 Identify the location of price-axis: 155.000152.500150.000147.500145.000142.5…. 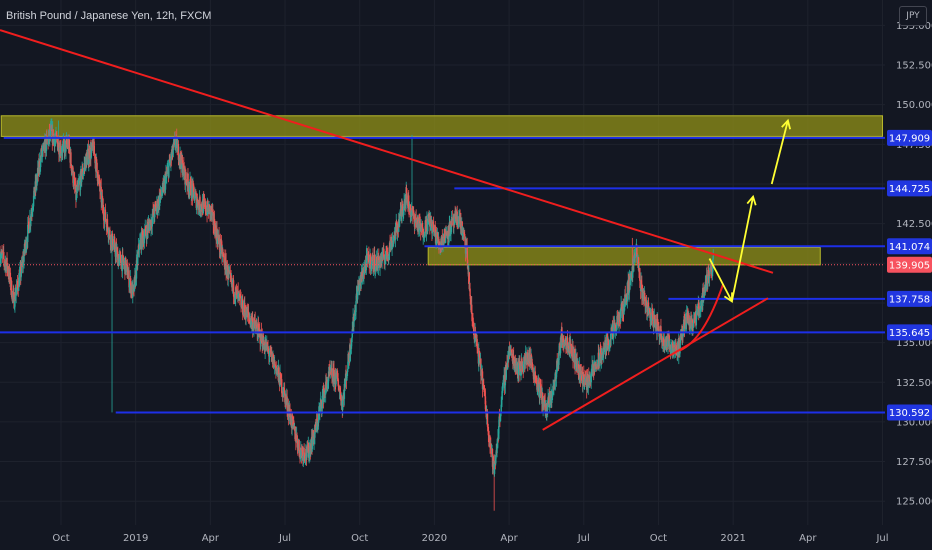
(908, 275).